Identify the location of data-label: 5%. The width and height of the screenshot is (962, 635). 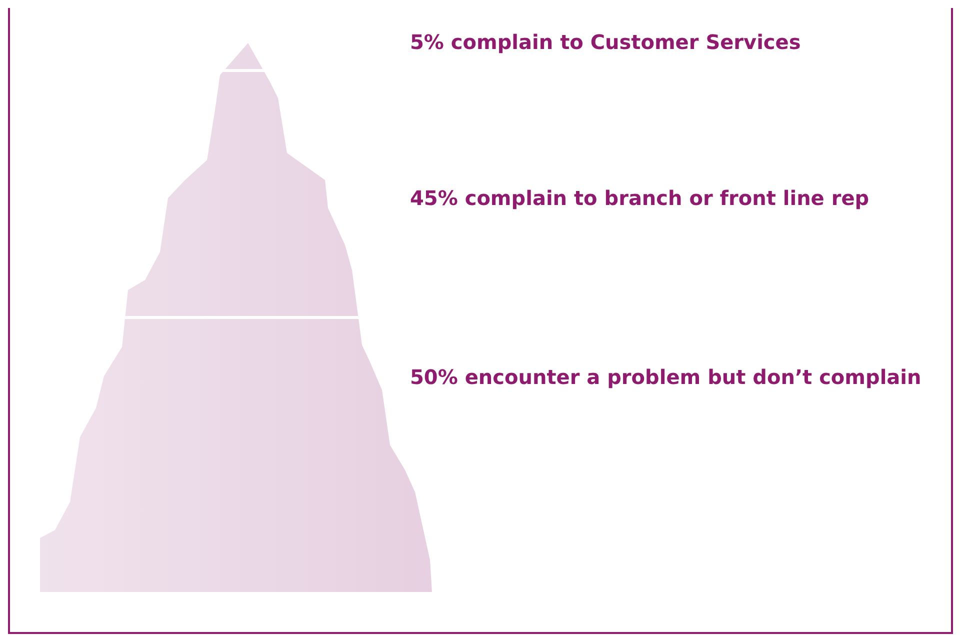
(427, 42).